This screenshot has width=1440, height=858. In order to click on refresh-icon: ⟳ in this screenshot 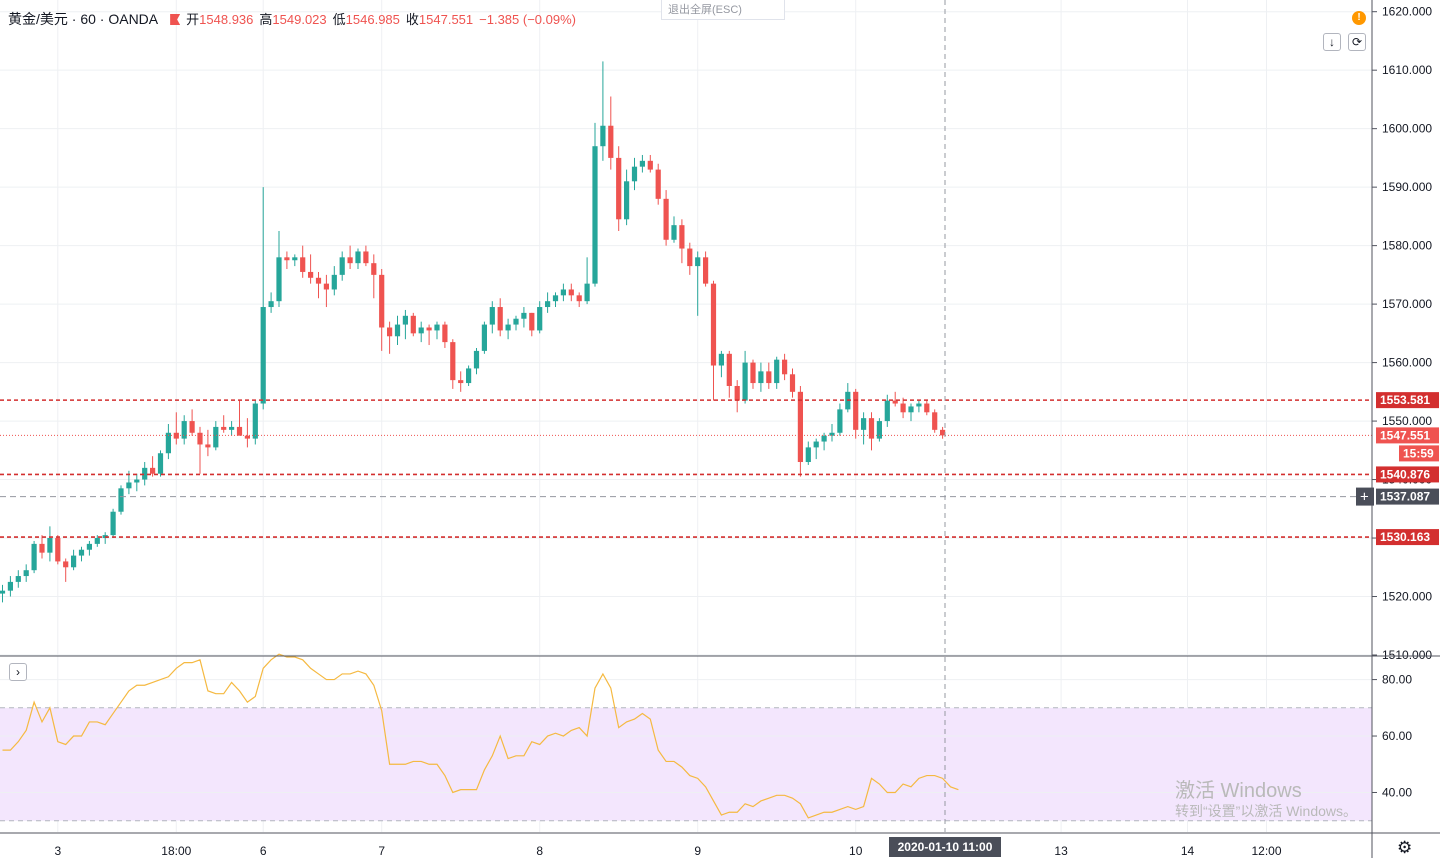, I will do `click(1357, 42)`.